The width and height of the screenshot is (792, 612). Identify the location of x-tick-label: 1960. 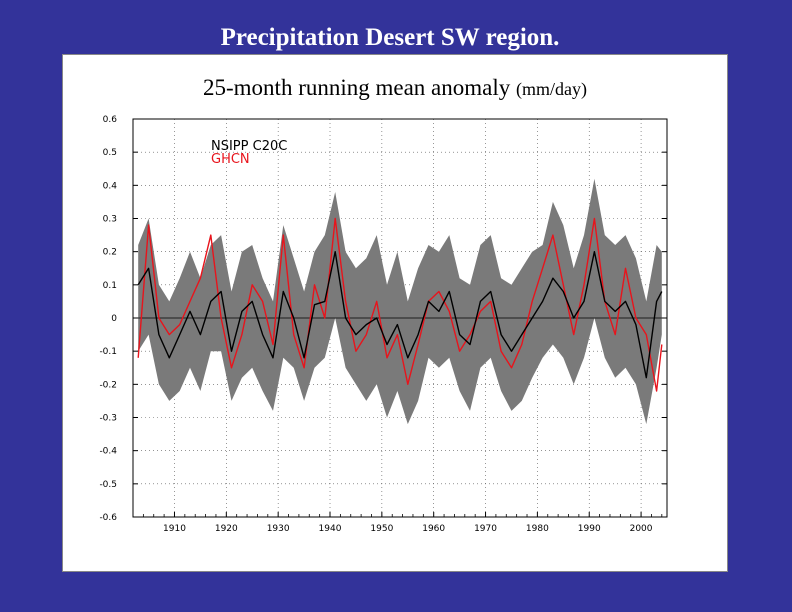
(433, 529).